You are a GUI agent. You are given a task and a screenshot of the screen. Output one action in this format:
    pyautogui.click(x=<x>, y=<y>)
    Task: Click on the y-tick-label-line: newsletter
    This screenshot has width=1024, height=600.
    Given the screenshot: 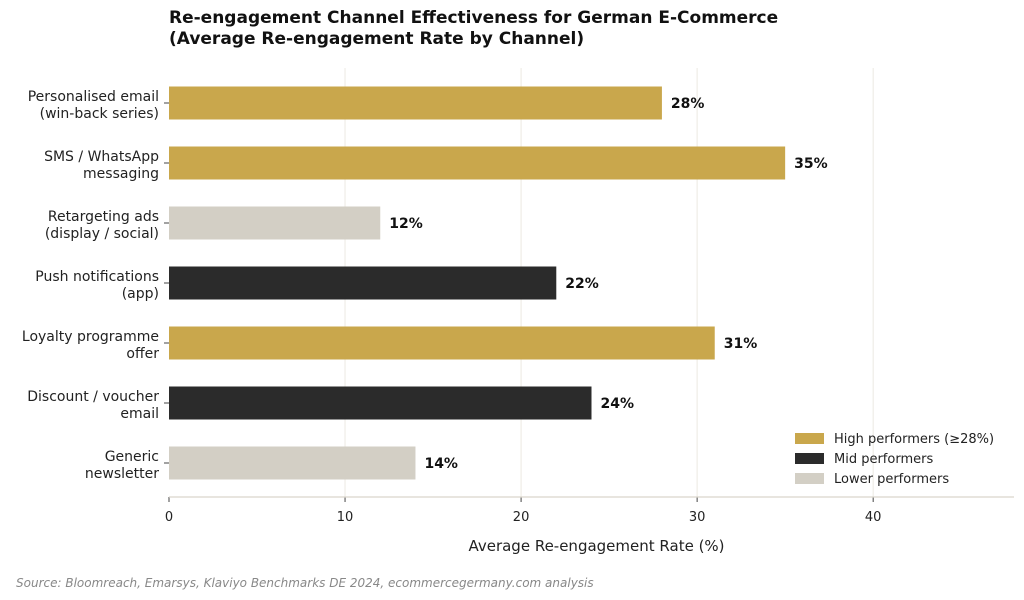 What is the action you would take?
    pyautogui.click(x=122, y=474)
    